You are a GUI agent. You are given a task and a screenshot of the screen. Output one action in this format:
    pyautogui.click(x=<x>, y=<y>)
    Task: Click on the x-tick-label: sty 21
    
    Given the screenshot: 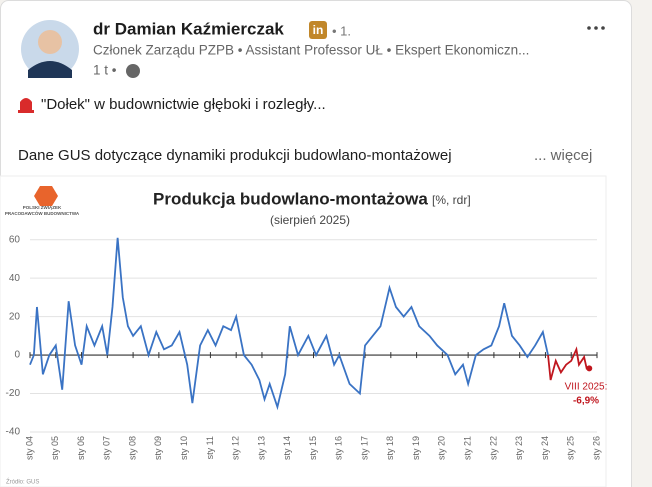 What is the action you would take?
    pyautogui.click(x=468, y=448)
    